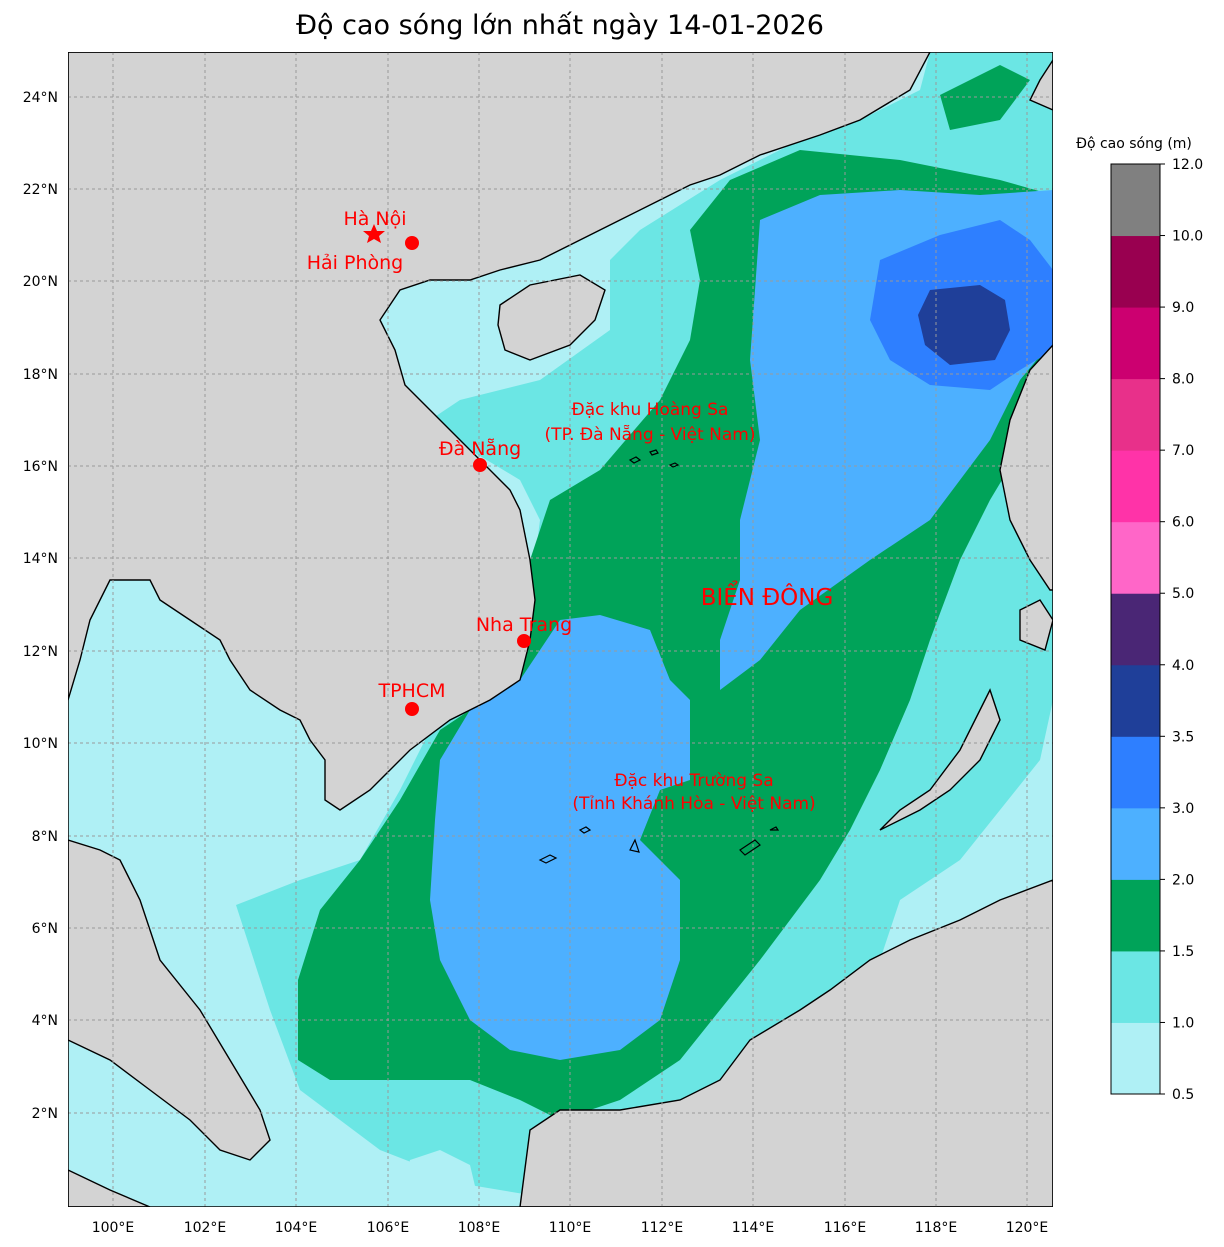 The image size is (1224, 1247). Describe the element at coordinates (1183, 308) in the screenshot. I see `colorbar-tick-label: 9.0` at that location.